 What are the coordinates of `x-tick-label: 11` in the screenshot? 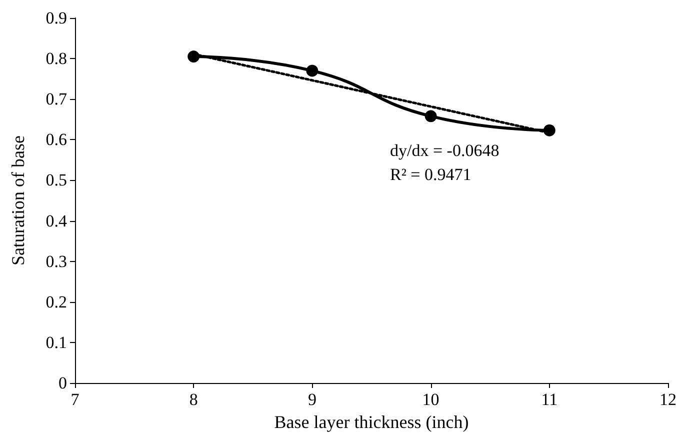 It's located at (549, 399).